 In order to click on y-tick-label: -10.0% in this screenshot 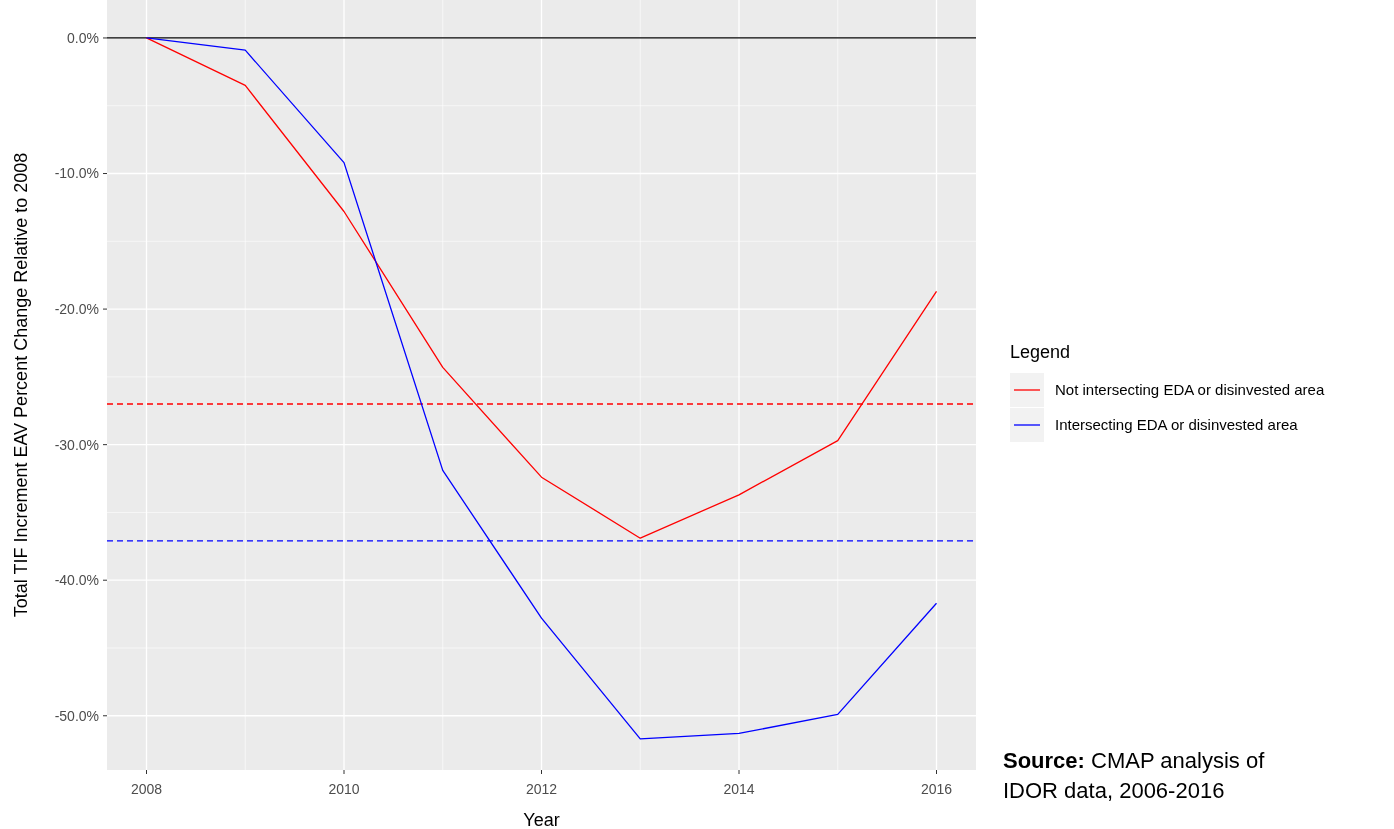, I will do `click(76, 173)`.